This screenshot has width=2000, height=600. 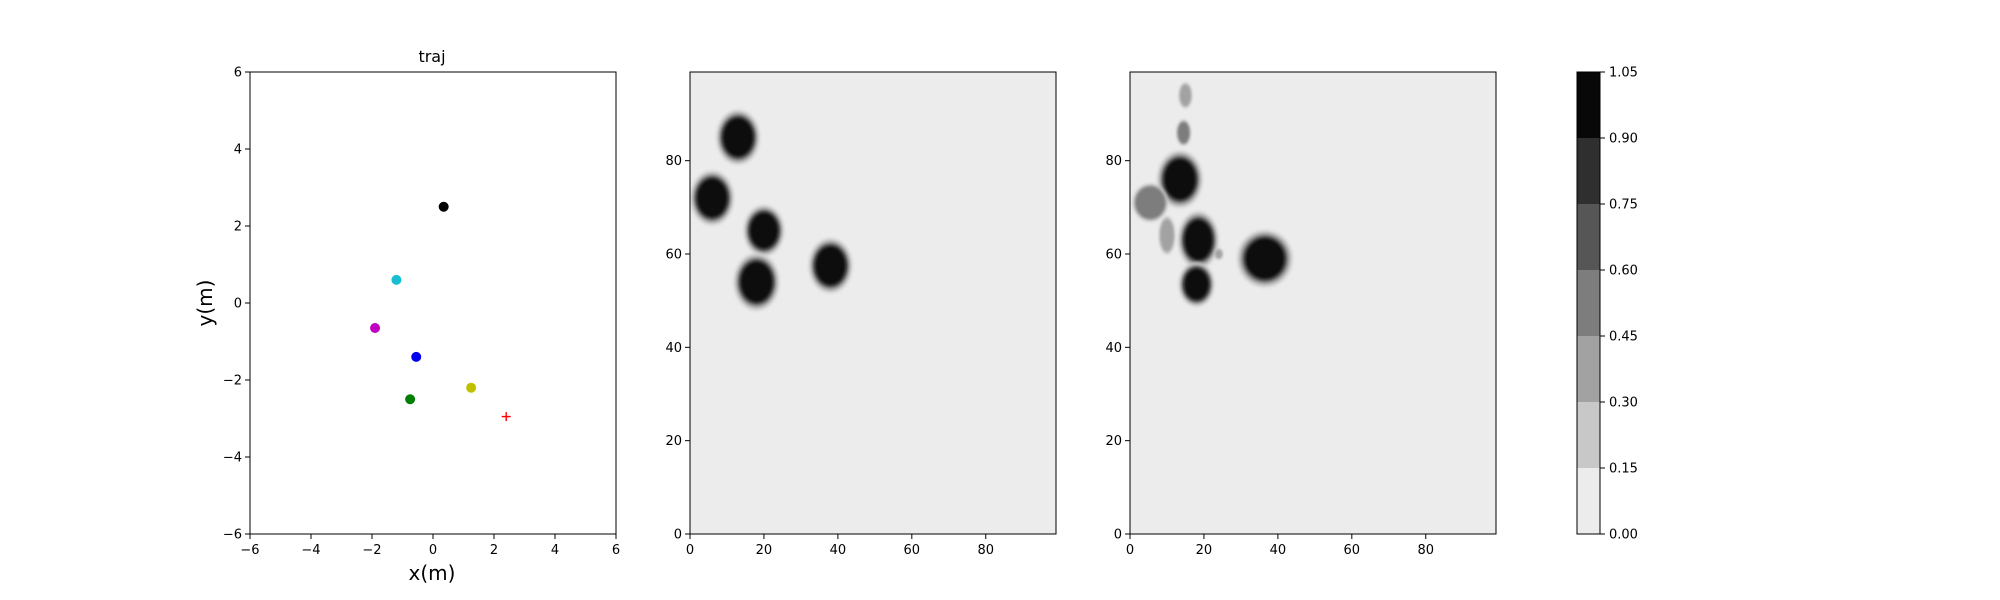 What do you see at coordinates (555, 550) in the screenshot?
I see `traj-x-tick-label: 4` at bounding box center [555, 550].